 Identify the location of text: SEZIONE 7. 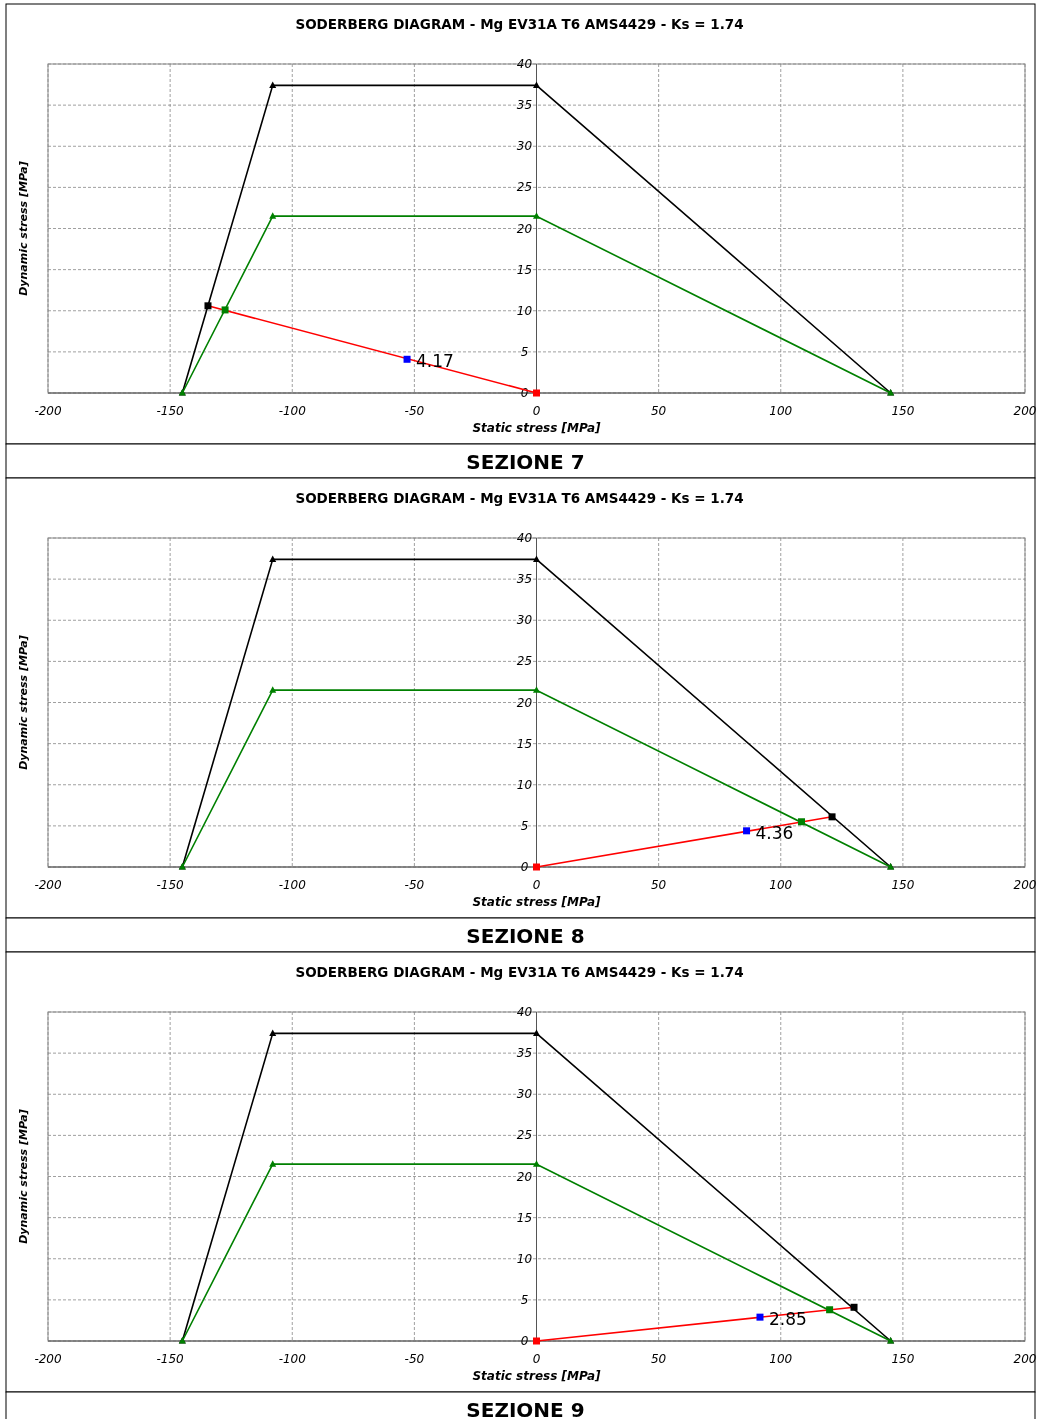
(525, 462).